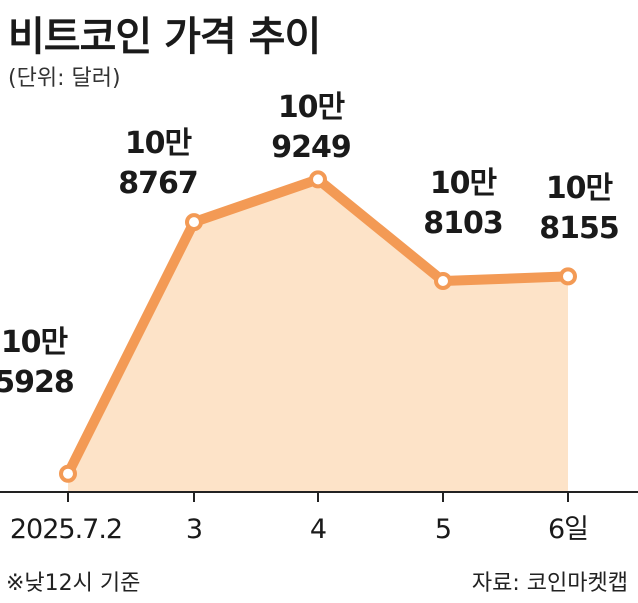  Describe the element at coordinates (568, 529) in the screenshot. I see `x-tick-label: 6일` at that location.